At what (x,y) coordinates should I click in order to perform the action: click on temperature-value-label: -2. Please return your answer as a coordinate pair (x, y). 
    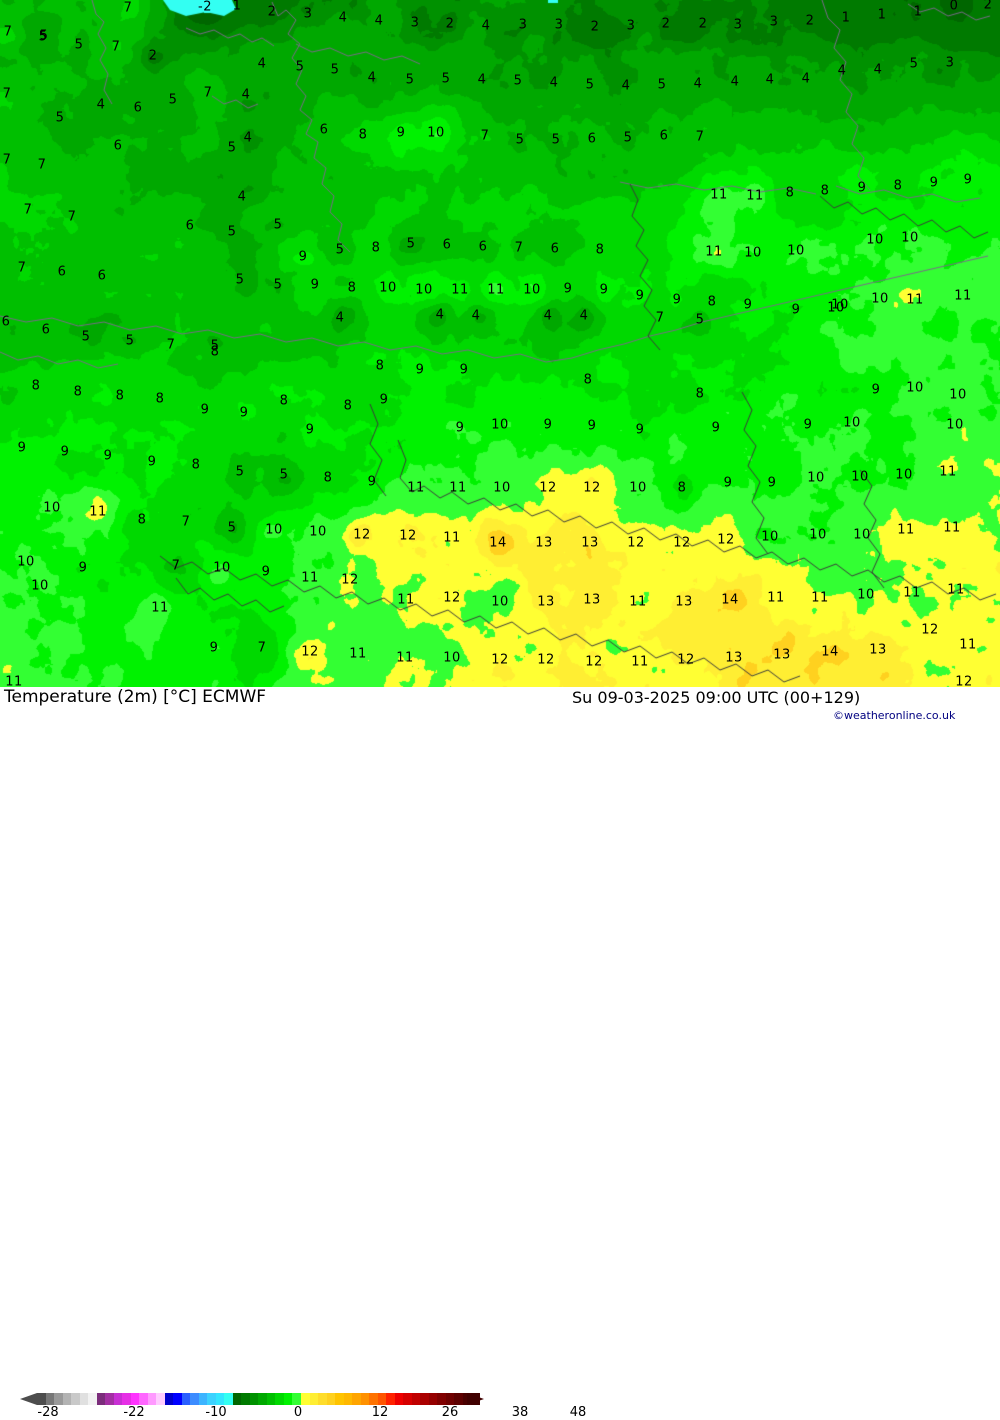
    Looking at the image, I should click on (205, 7).